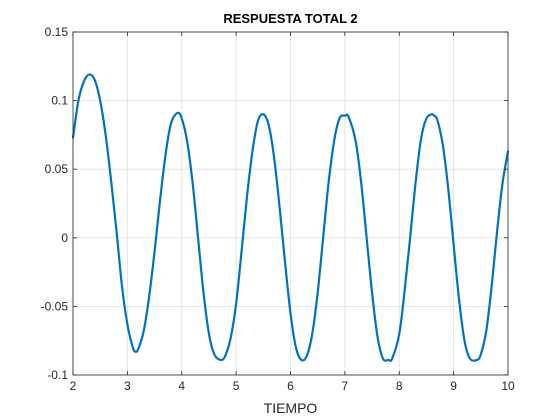 The height and width of the screenshot is (420, 560). I want to click on x-tick-label: 6, so click(290, 386).